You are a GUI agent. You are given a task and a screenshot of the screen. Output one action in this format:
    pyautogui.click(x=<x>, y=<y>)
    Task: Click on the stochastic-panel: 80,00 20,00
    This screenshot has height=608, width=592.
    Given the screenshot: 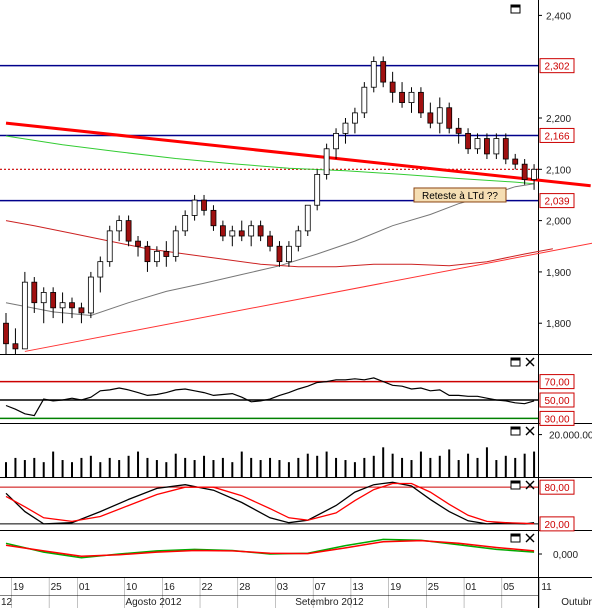 What is the action you would take?
    pyautogui.click(x=287, y=505)
    